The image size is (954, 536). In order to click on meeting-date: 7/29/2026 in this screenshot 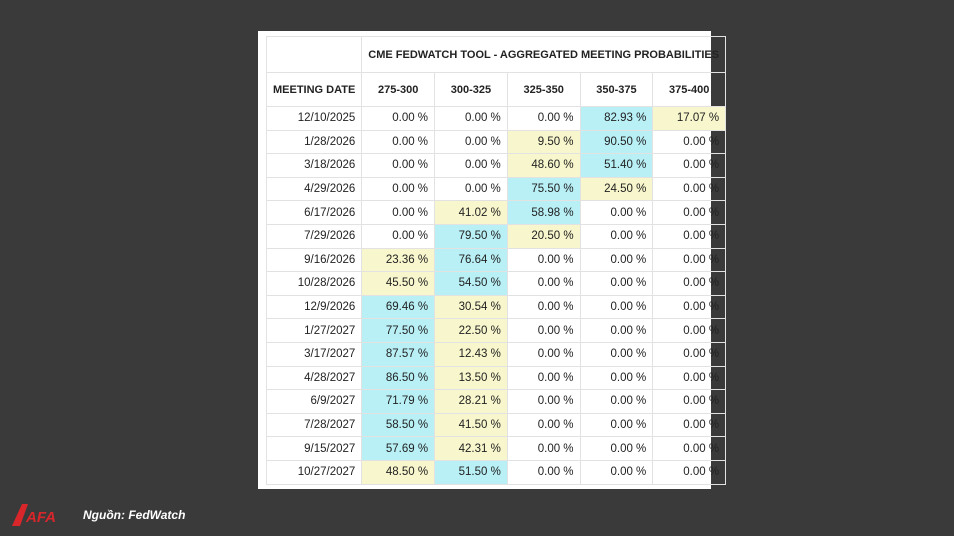, I will do `click(314, 236)`.